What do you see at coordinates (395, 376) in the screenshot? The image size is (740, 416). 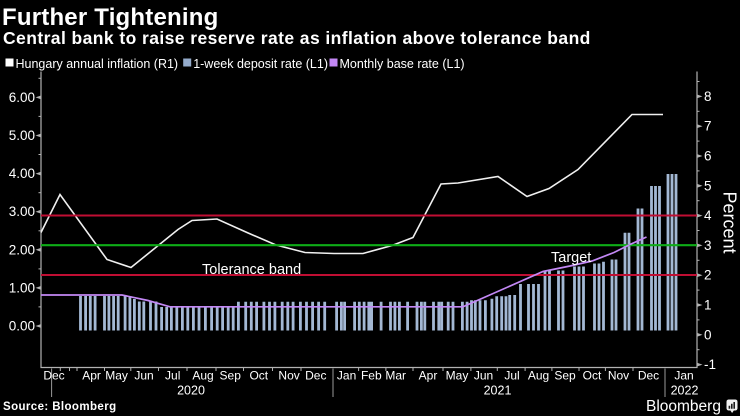 I see `svg-text: Mar` at bounding box center [395, 376].